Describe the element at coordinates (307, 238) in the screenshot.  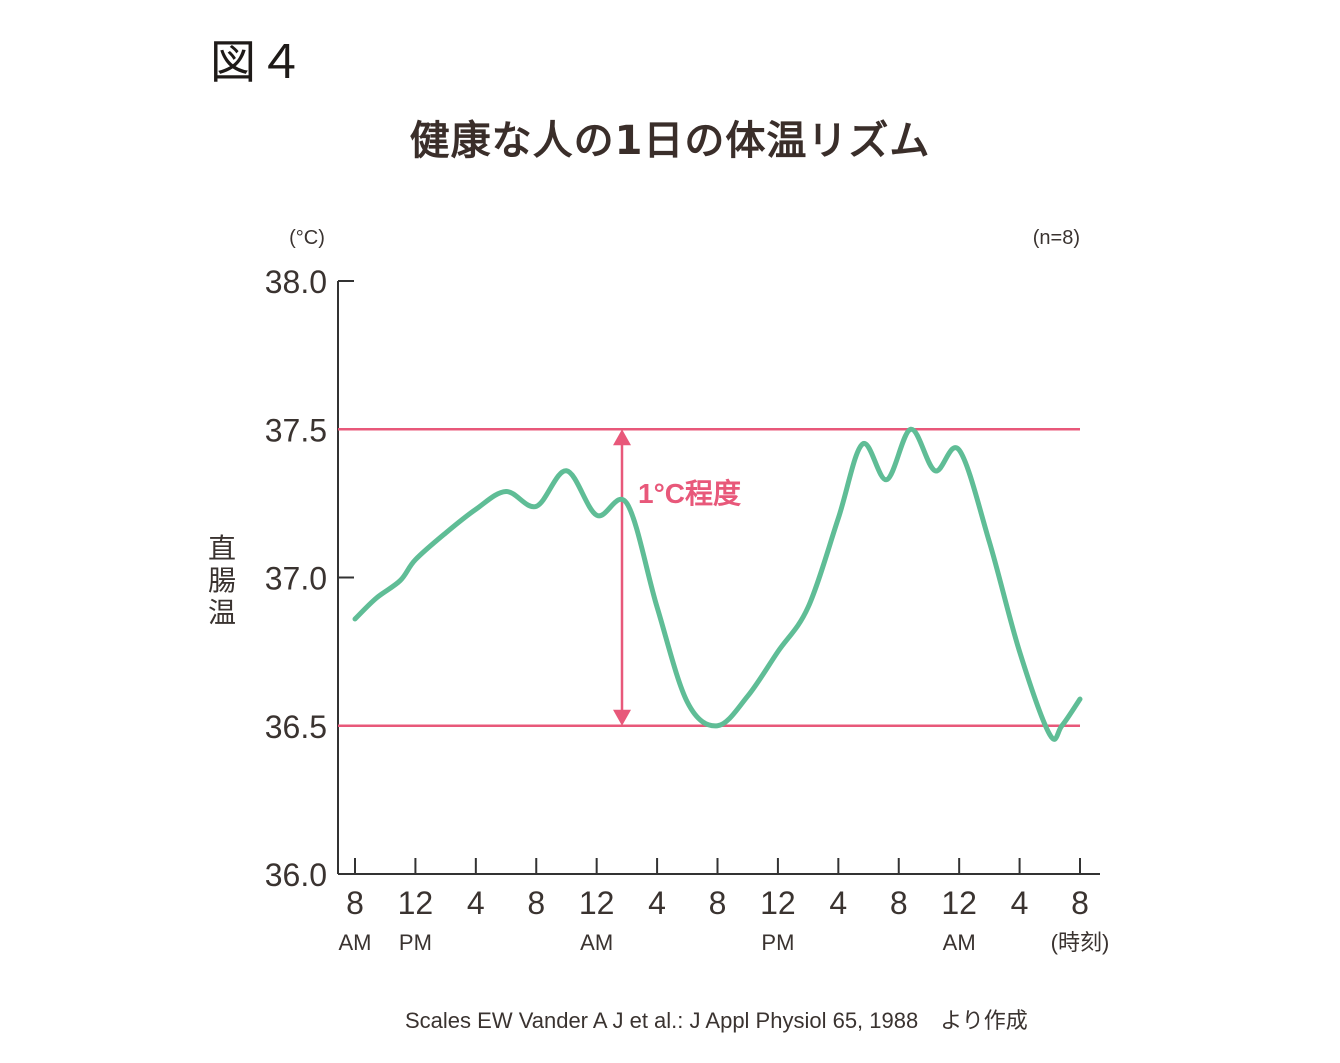
I see `y-unit-label: (°C)` at that location.